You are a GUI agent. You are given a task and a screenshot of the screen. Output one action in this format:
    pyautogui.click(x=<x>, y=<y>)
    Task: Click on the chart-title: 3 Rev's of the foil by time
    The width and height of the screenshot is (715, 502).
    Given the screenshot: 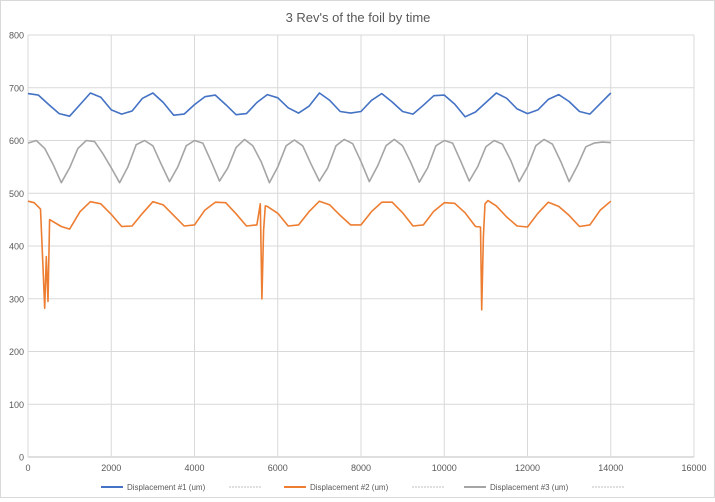 What is the action you would take?
    pyautogui.click(x=358, y=17)
    